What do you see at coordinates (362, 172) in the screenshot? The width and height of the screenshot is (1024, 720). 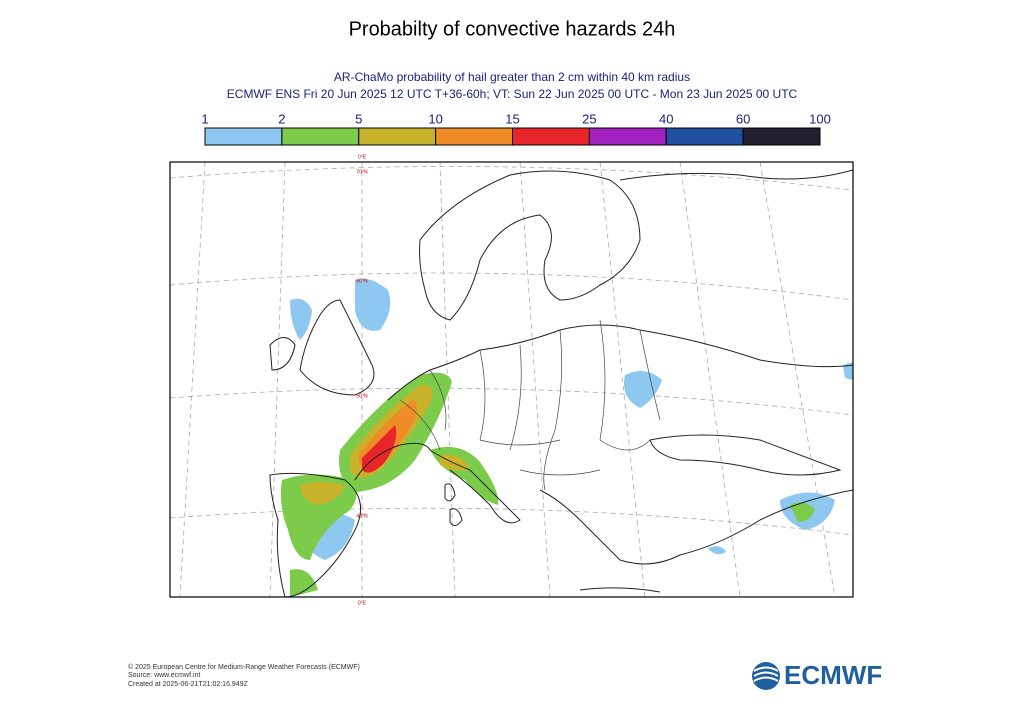 I see `lat-label: 70°N` at bounding box center [362, 172].